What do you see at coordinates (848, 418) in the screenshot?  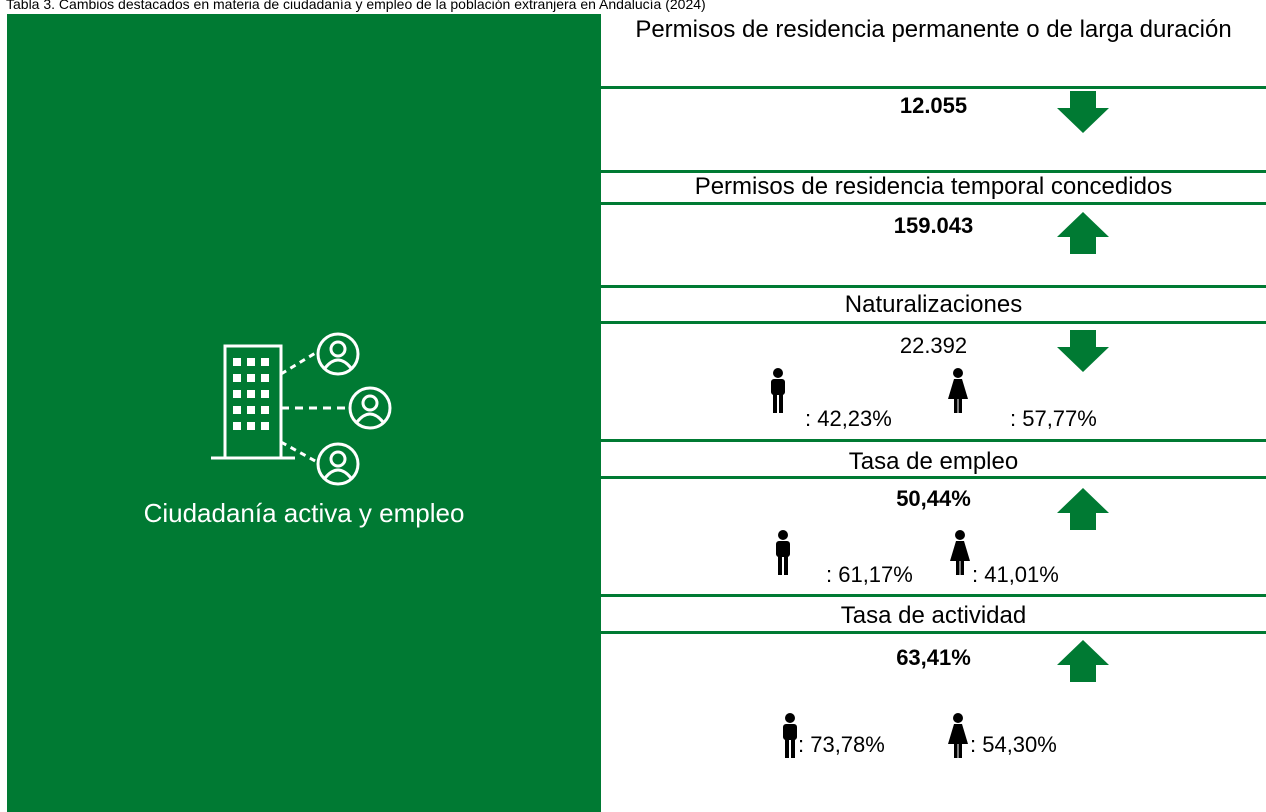 I see `men-share: : 42,23%` at bounding box center [848, 418].